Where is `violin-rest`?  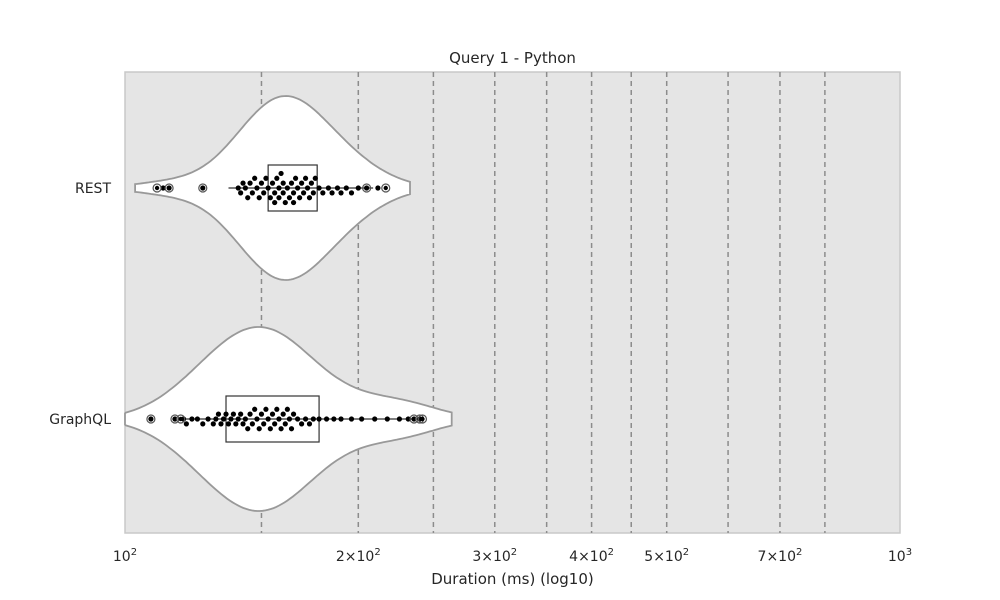 violin-rest is located at coordinates (272, 188).